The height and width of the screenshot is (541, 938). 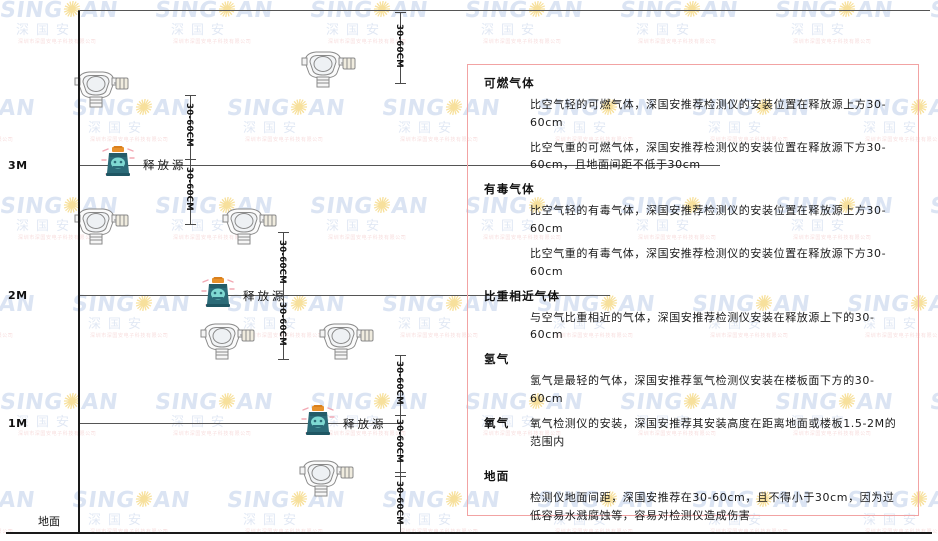 What do you see at coordinates (702, 389) in the screenshot?
I see `section-paragraph: 氢气是最轻的气体，深国安推荐氢气检测仪安装在楼板面下方的30-60cm` at bounding box center [702, 389].